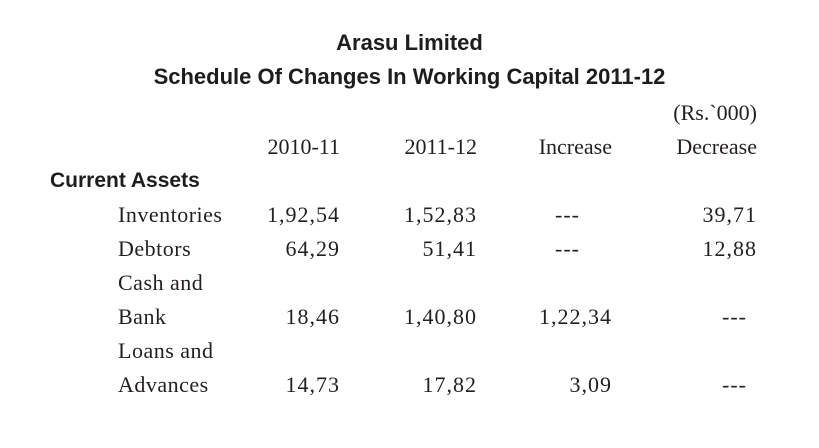  Describe the element at coordinates (716, 146) in the screenshot. I see `column-header-decrease: Decrease` at that location.